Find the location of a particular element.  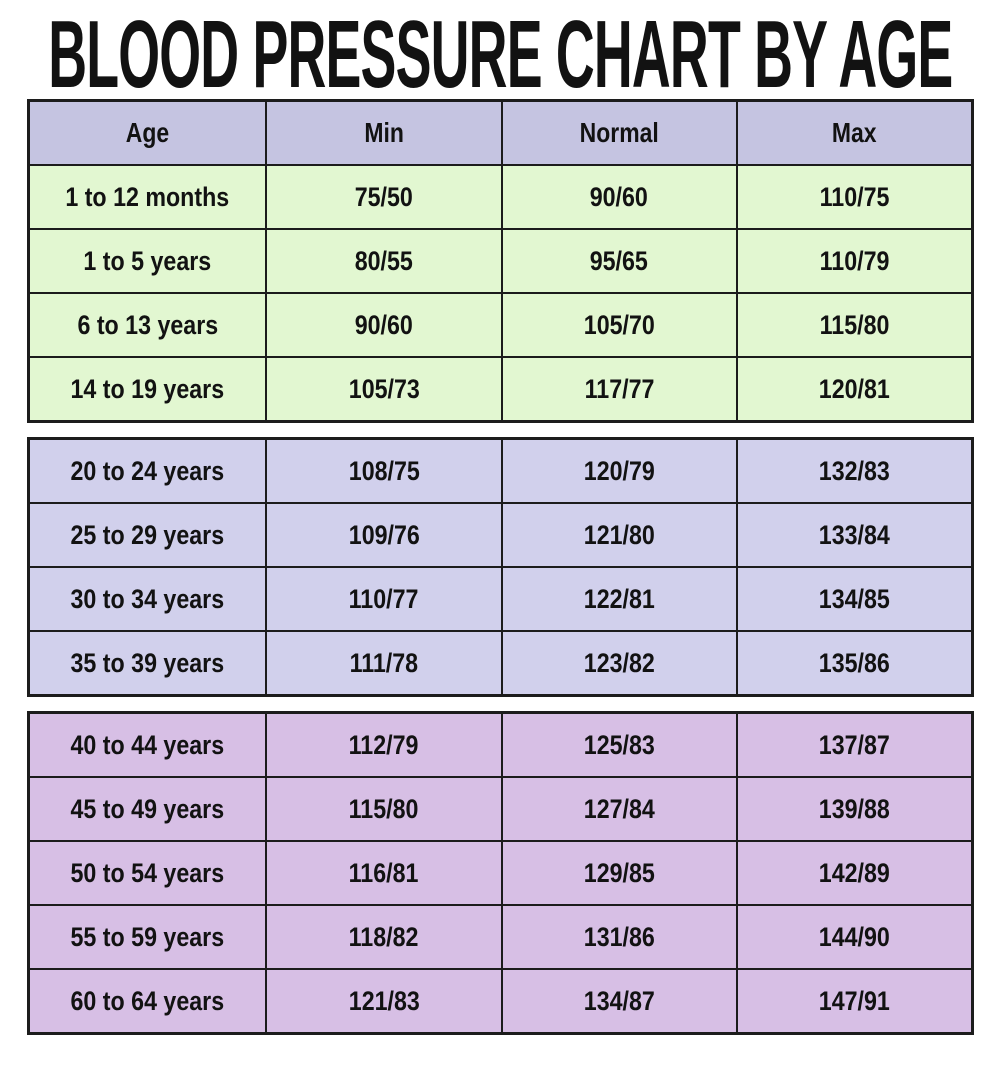

normal-value: 90/60 is located at coordinates (619, 196).